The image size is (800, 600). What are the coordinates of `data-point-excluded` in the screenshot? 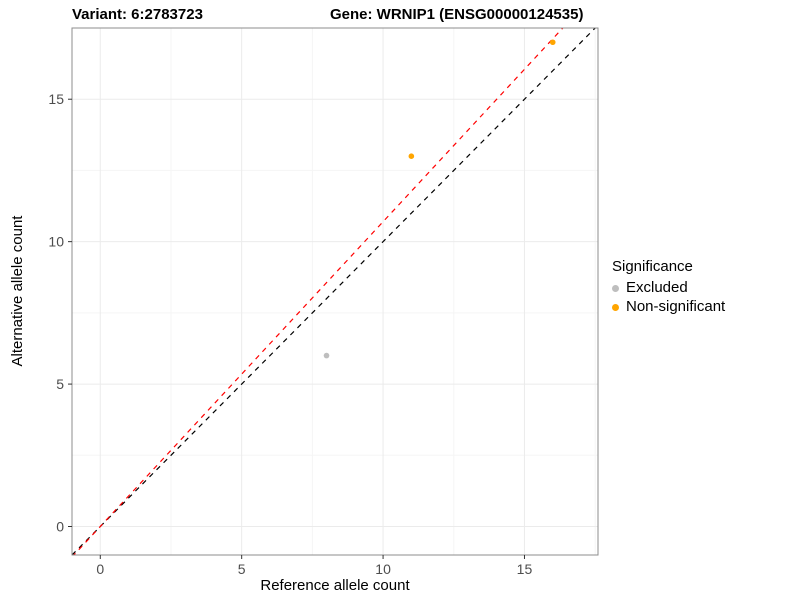 It's located at (326, 355).